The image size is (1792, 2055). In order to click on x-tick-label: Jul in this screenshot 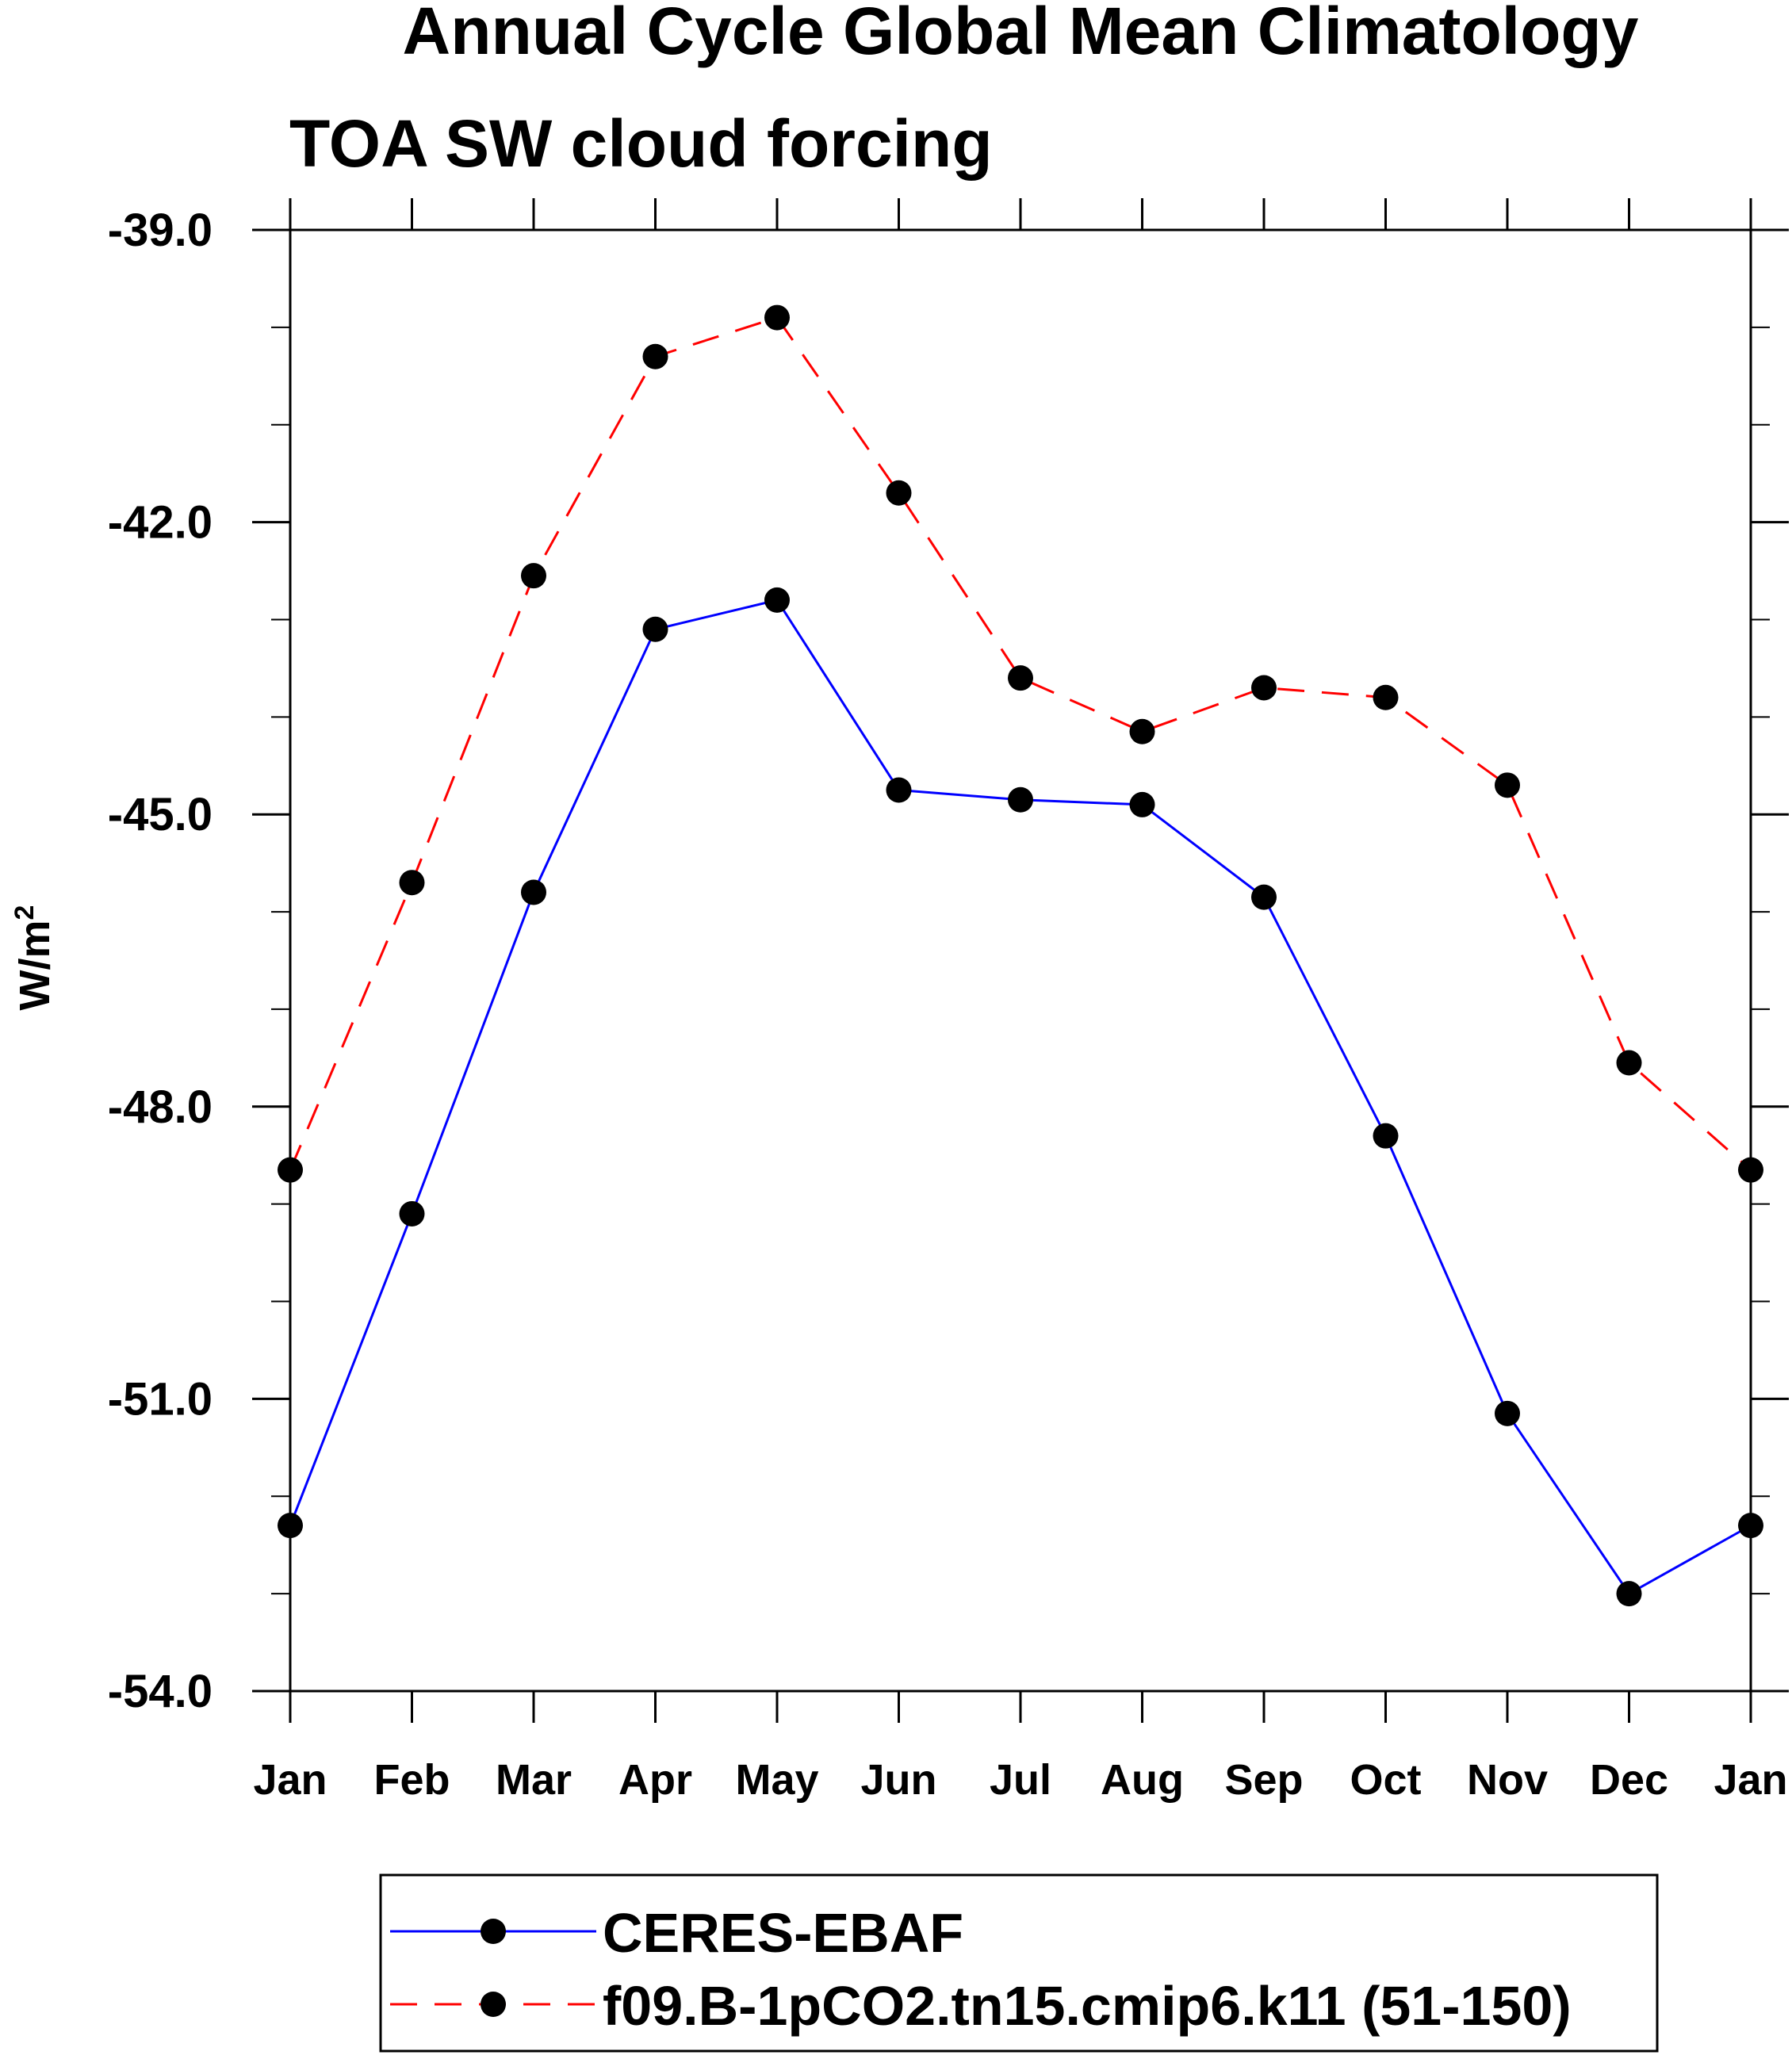, I will do `click(1020, 1780)`.